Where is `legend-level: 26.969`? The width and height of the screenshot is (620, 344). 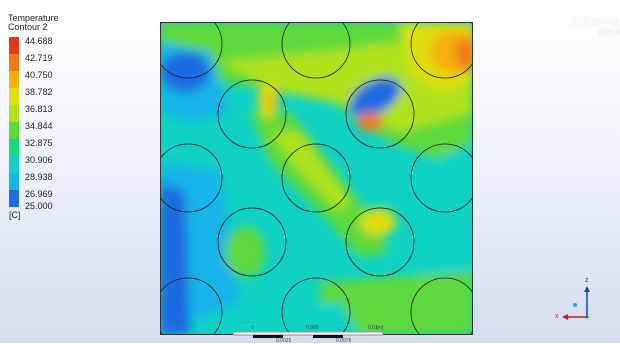 legend-level: 26.969 is located at coordinates (39, 194).